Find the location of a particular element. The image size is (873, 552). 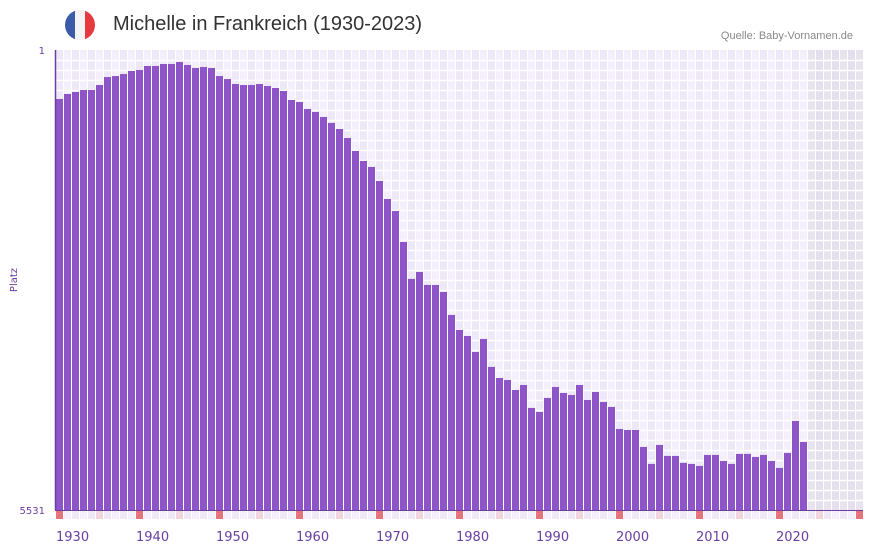

bar-2022 is located at coordinates (795, 465).